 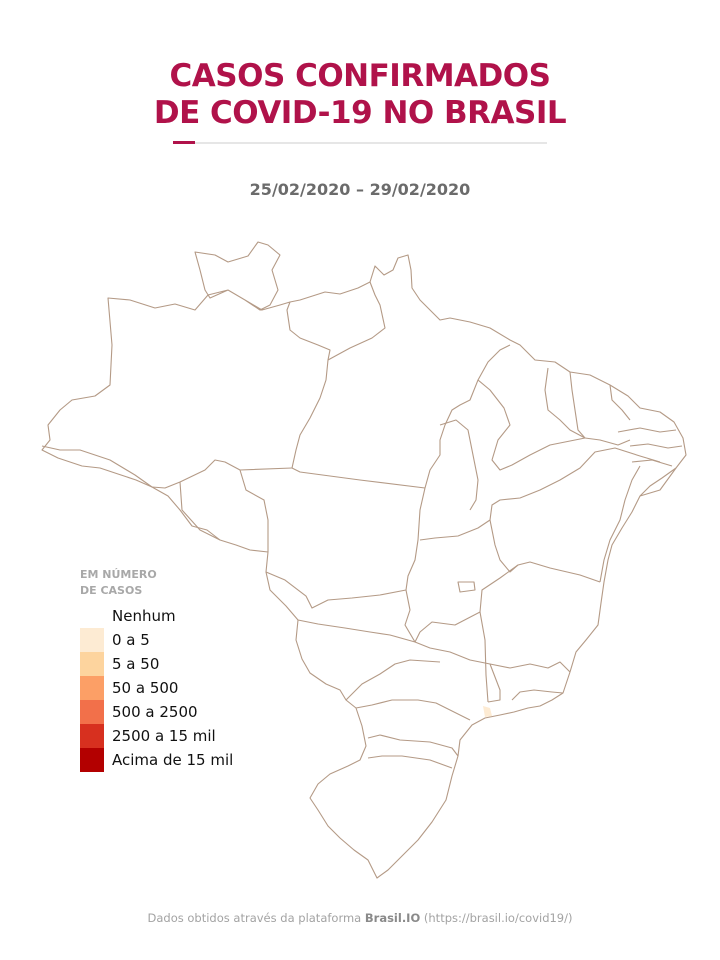 What do you see at coordinates (164, 736) in the screenshot?
I see `legend-label-2500-a-15-mil: 2500 a 15 mil` at bounding box center [164, 736].